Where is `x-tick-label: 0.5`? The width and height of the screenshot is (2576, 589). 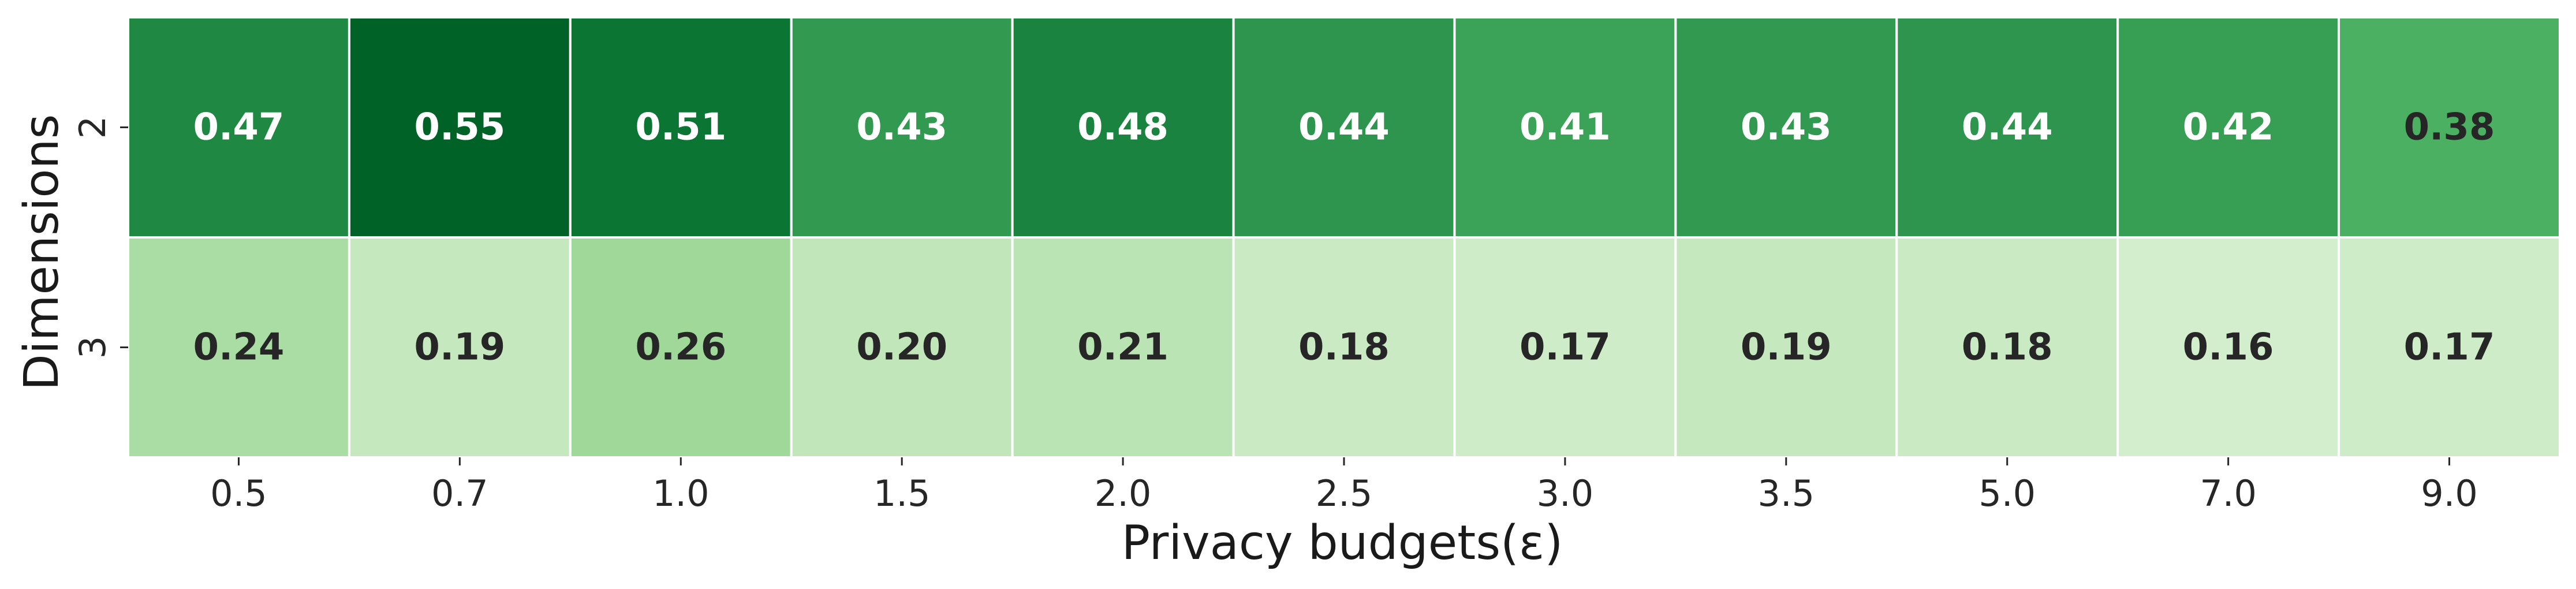 x-tick-label: 0.5 is located at coordinates (238, 493).